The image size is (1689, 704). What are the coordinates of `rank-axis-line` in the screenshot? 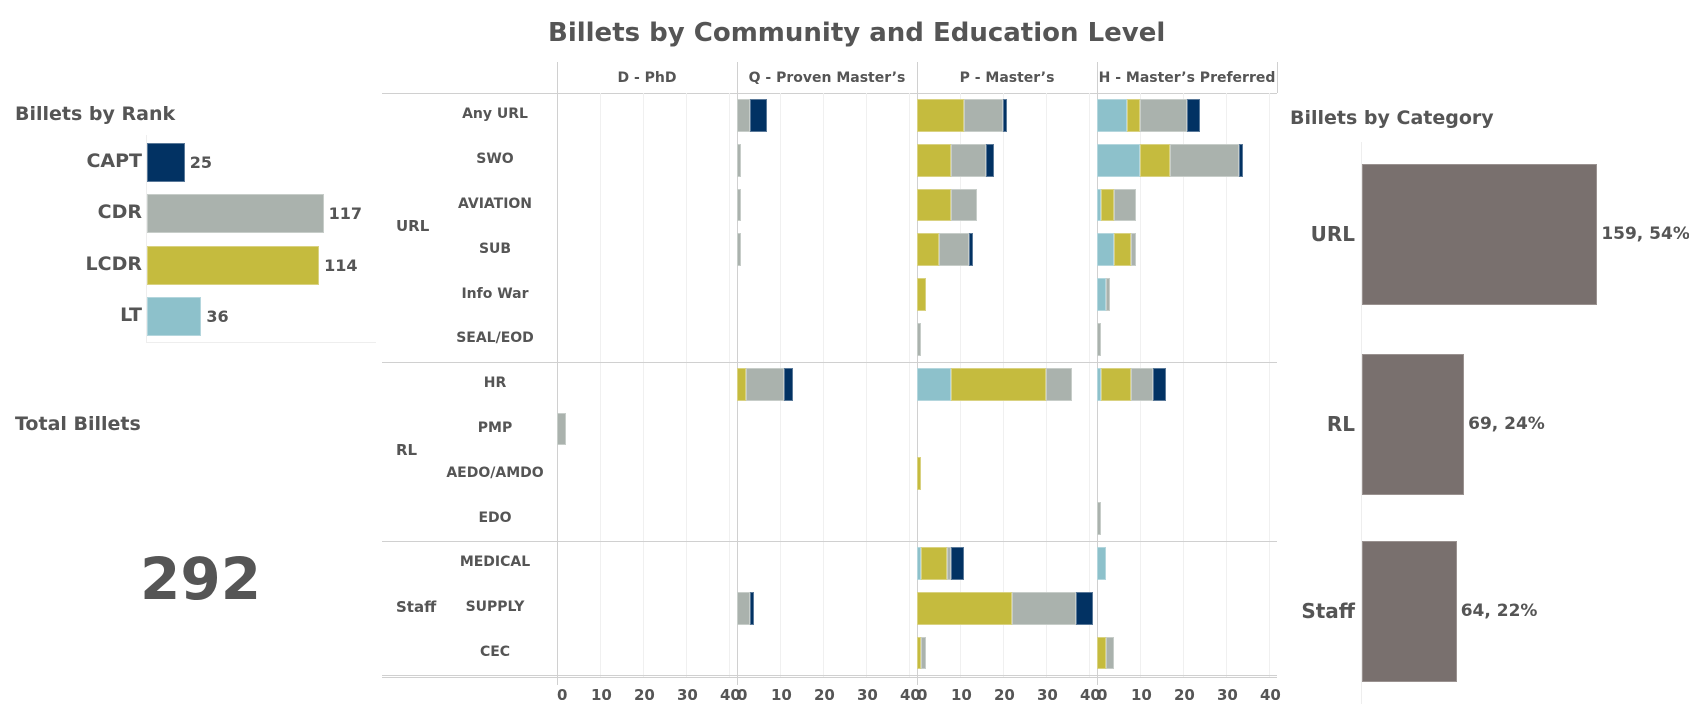 It's located at (146, 239).